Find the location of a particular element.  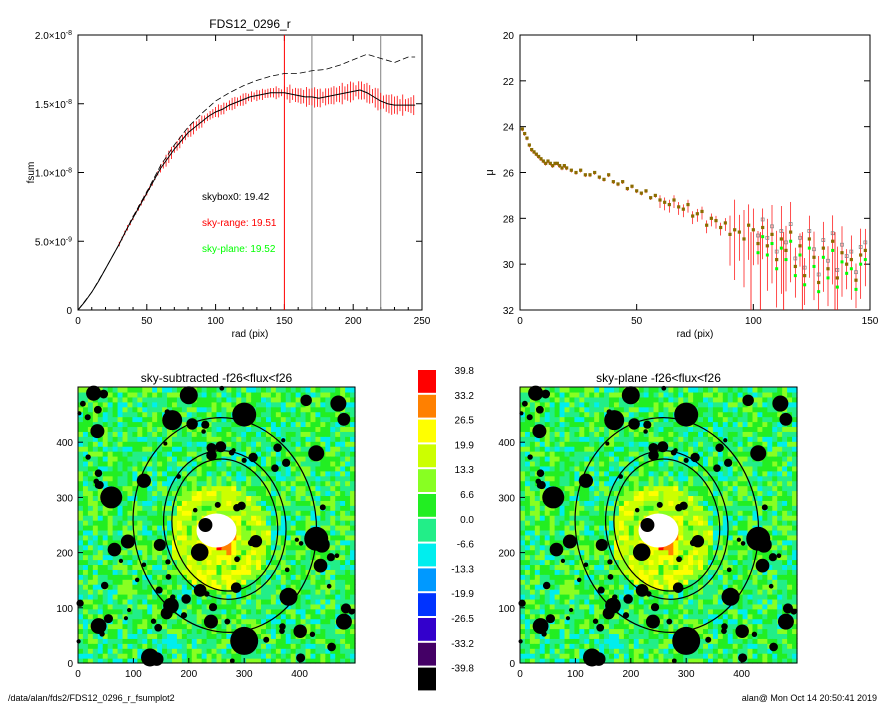

fsum-annotation: sky-plane: 19.52 is located at coordinates (239, 249).